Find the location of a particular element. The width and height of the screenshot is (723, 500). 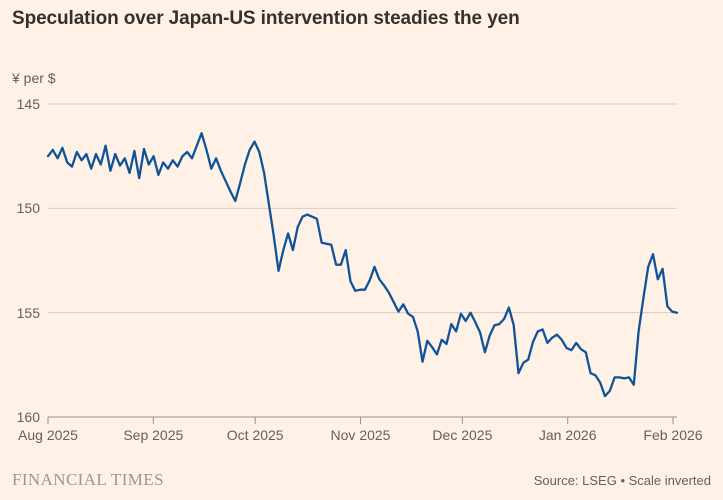

x-axis-label-feb-2026: Feb 2026 is located at coordinates (673, 435).